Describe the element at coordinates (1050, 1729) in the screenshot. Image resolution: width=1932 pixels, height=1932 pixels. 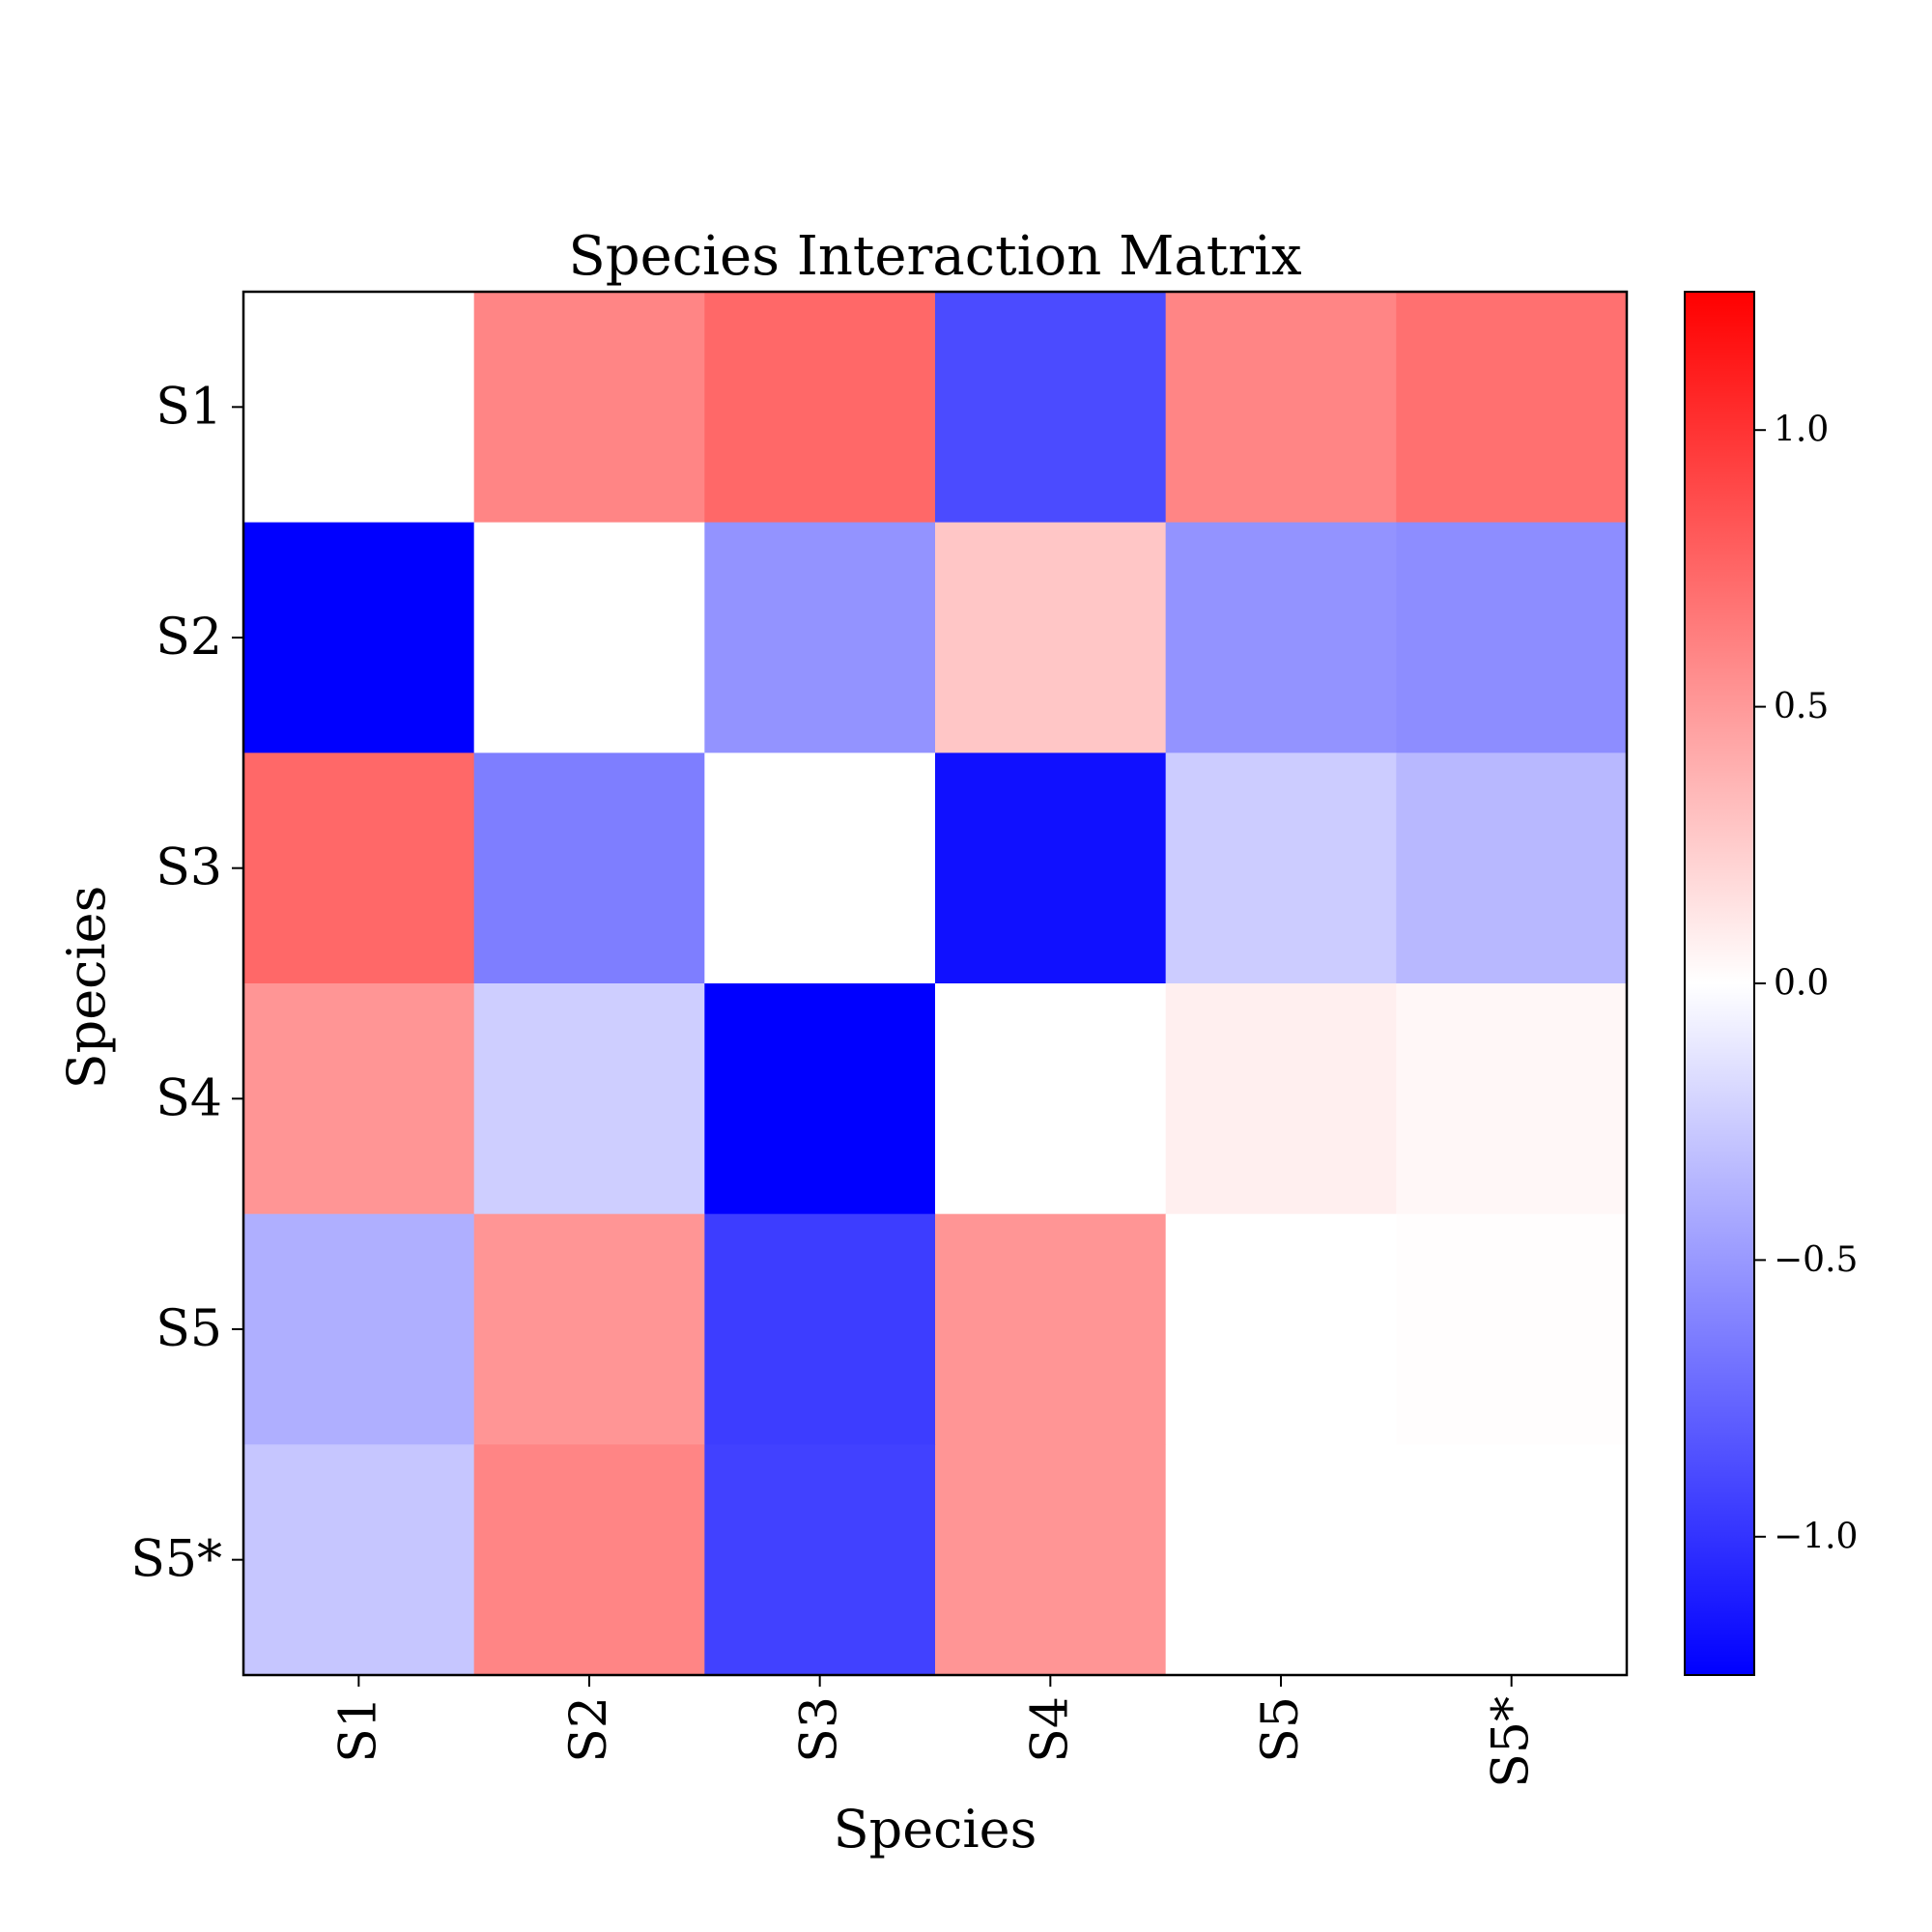
I see `x-tick-label: S4` at that location.